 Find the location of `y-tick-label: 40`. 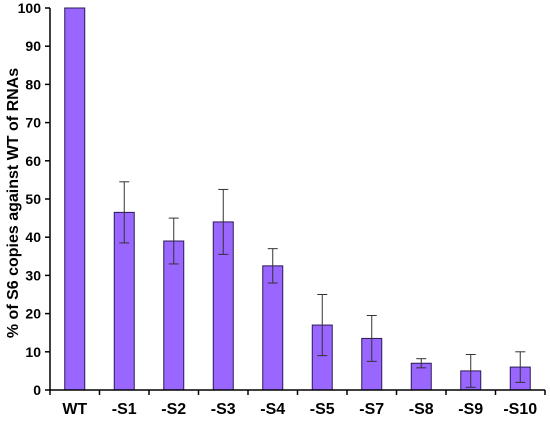

y-tick-label: 40 is located at coordinates (33, 237).